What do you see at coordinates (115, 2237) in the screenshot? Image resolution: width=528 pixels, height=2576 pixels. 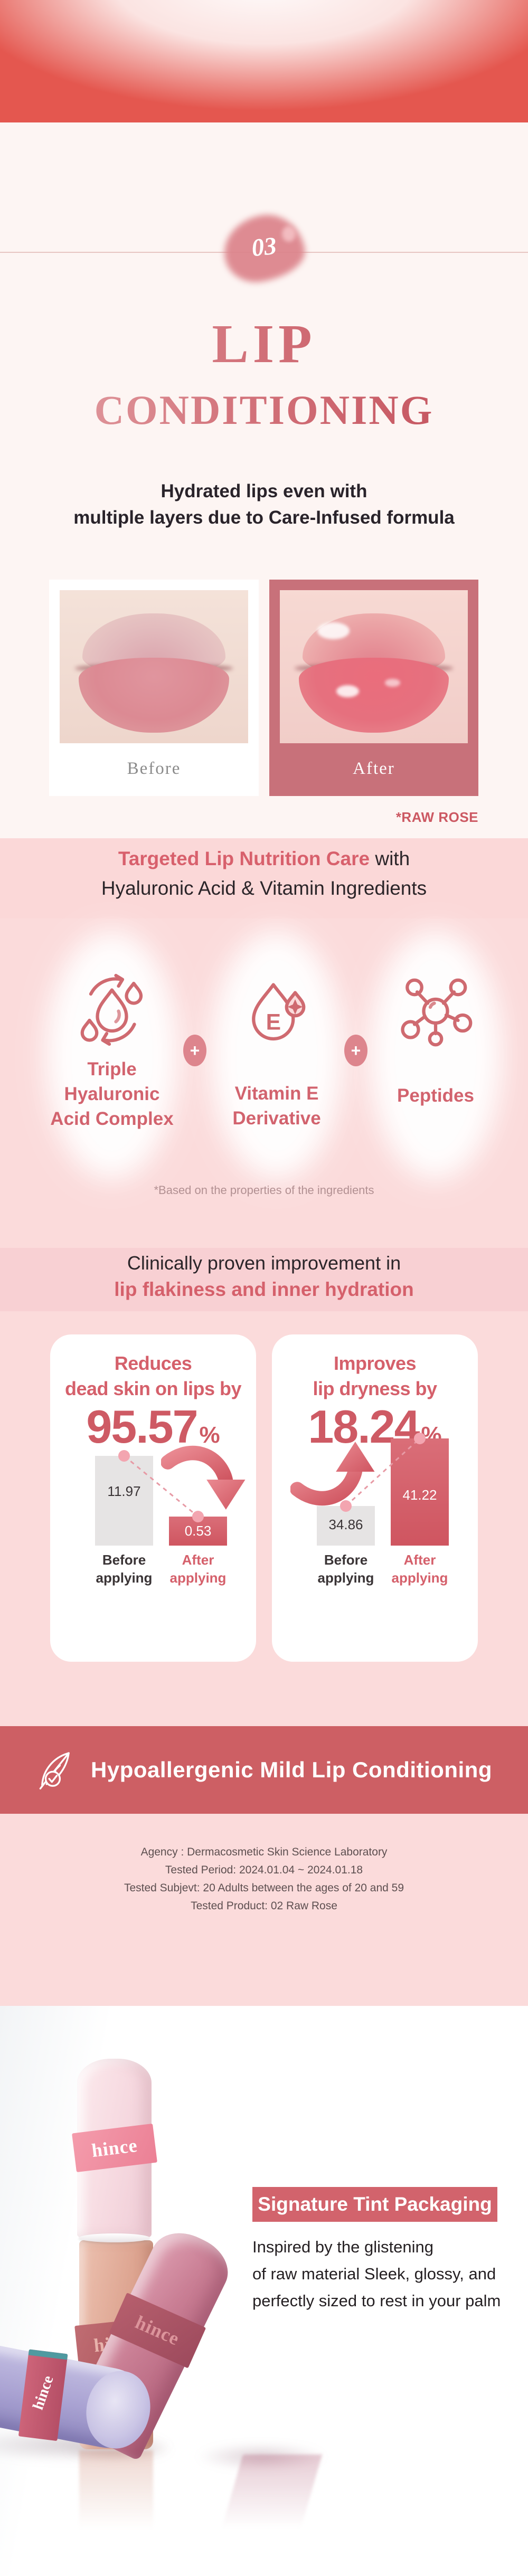 I see `stick-glass-ring` at bounding box center [115, 2237].